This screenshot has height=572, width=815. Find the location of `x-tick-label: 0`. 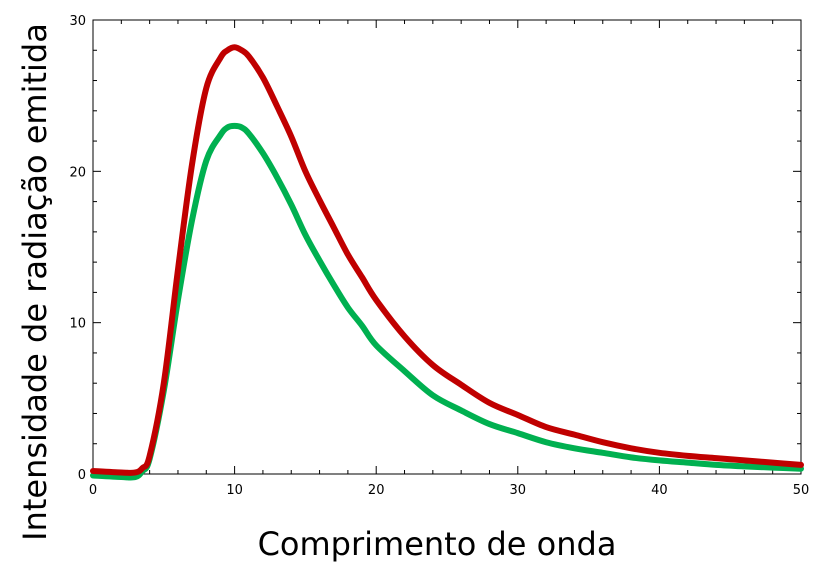

x-tick-label: 0 is located at coordinates (93, 490).